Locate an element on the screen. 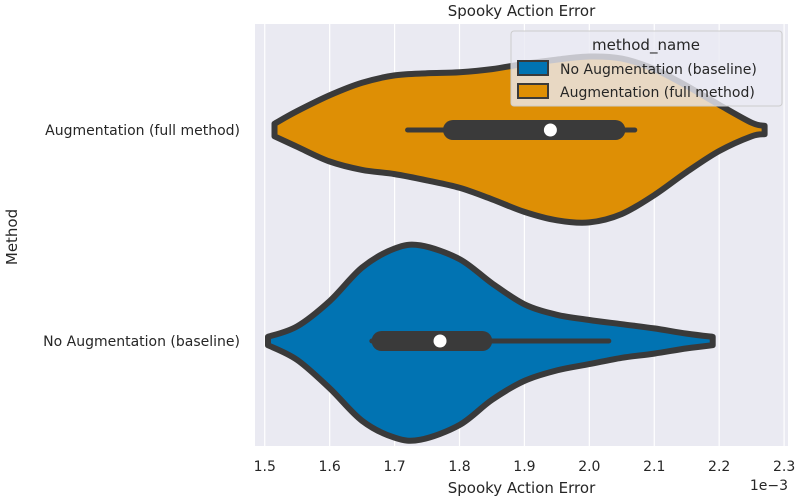  median-augmentation is located at coordinates (550, 130).